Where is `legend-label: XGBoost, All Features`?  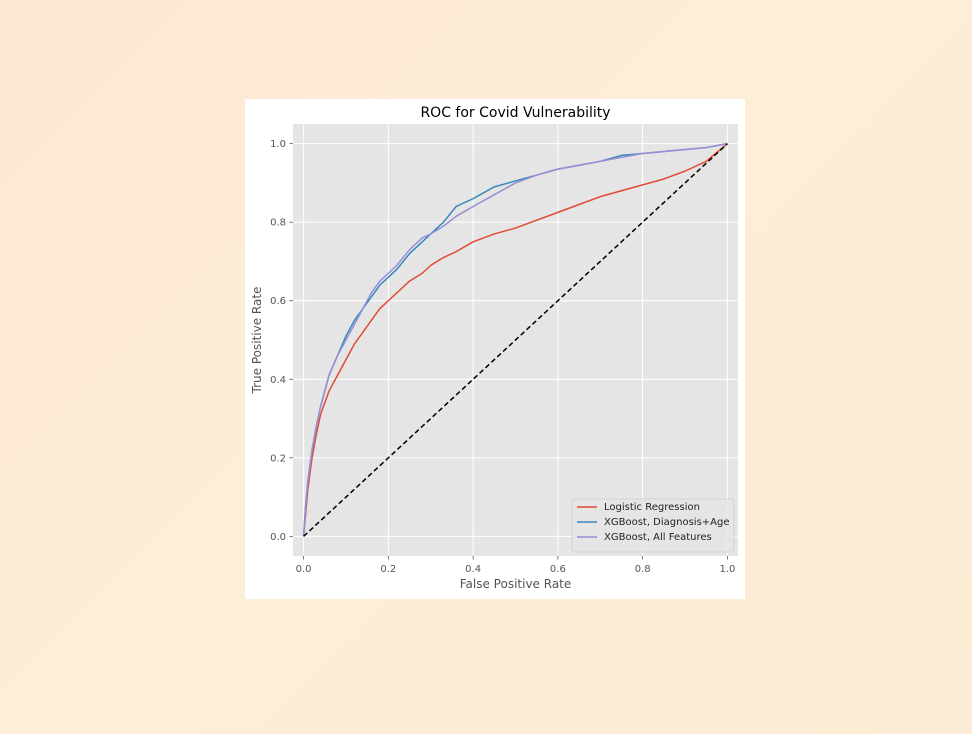
legend-label: XGBoost, All Features is located at coordinates (658, 537).